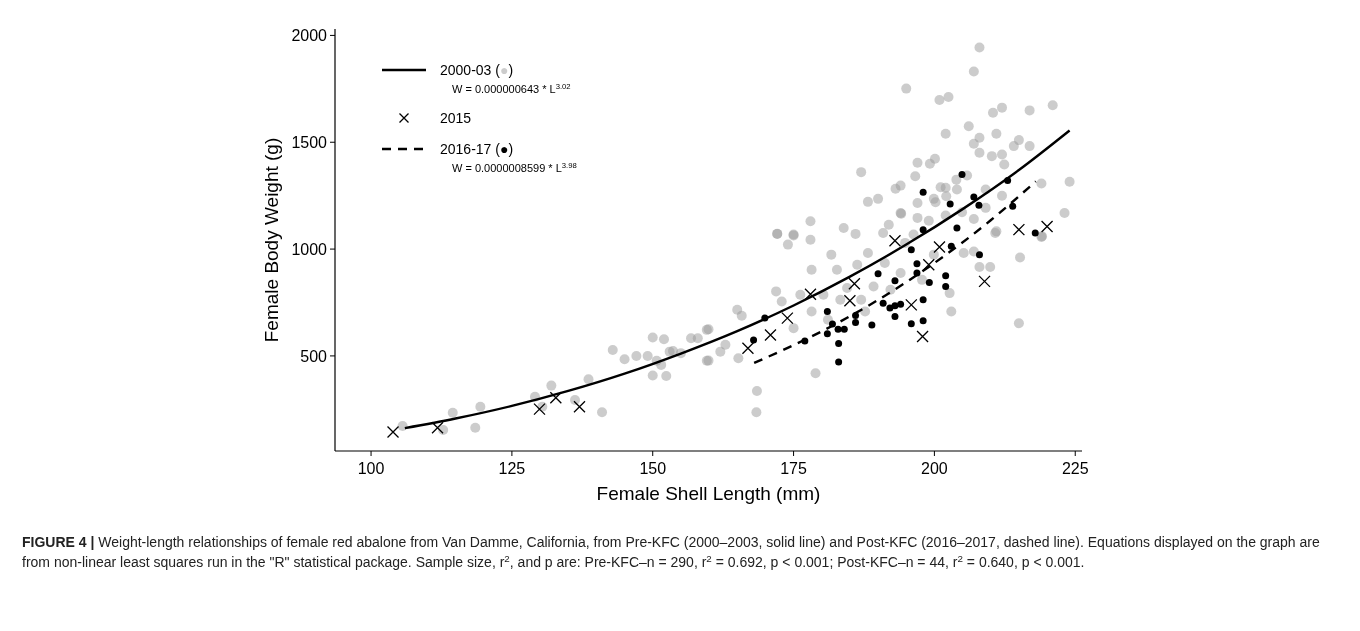 This screenshot has width=1360, height=631. I want to click on x-tick-label: 100, so click(371, 468).